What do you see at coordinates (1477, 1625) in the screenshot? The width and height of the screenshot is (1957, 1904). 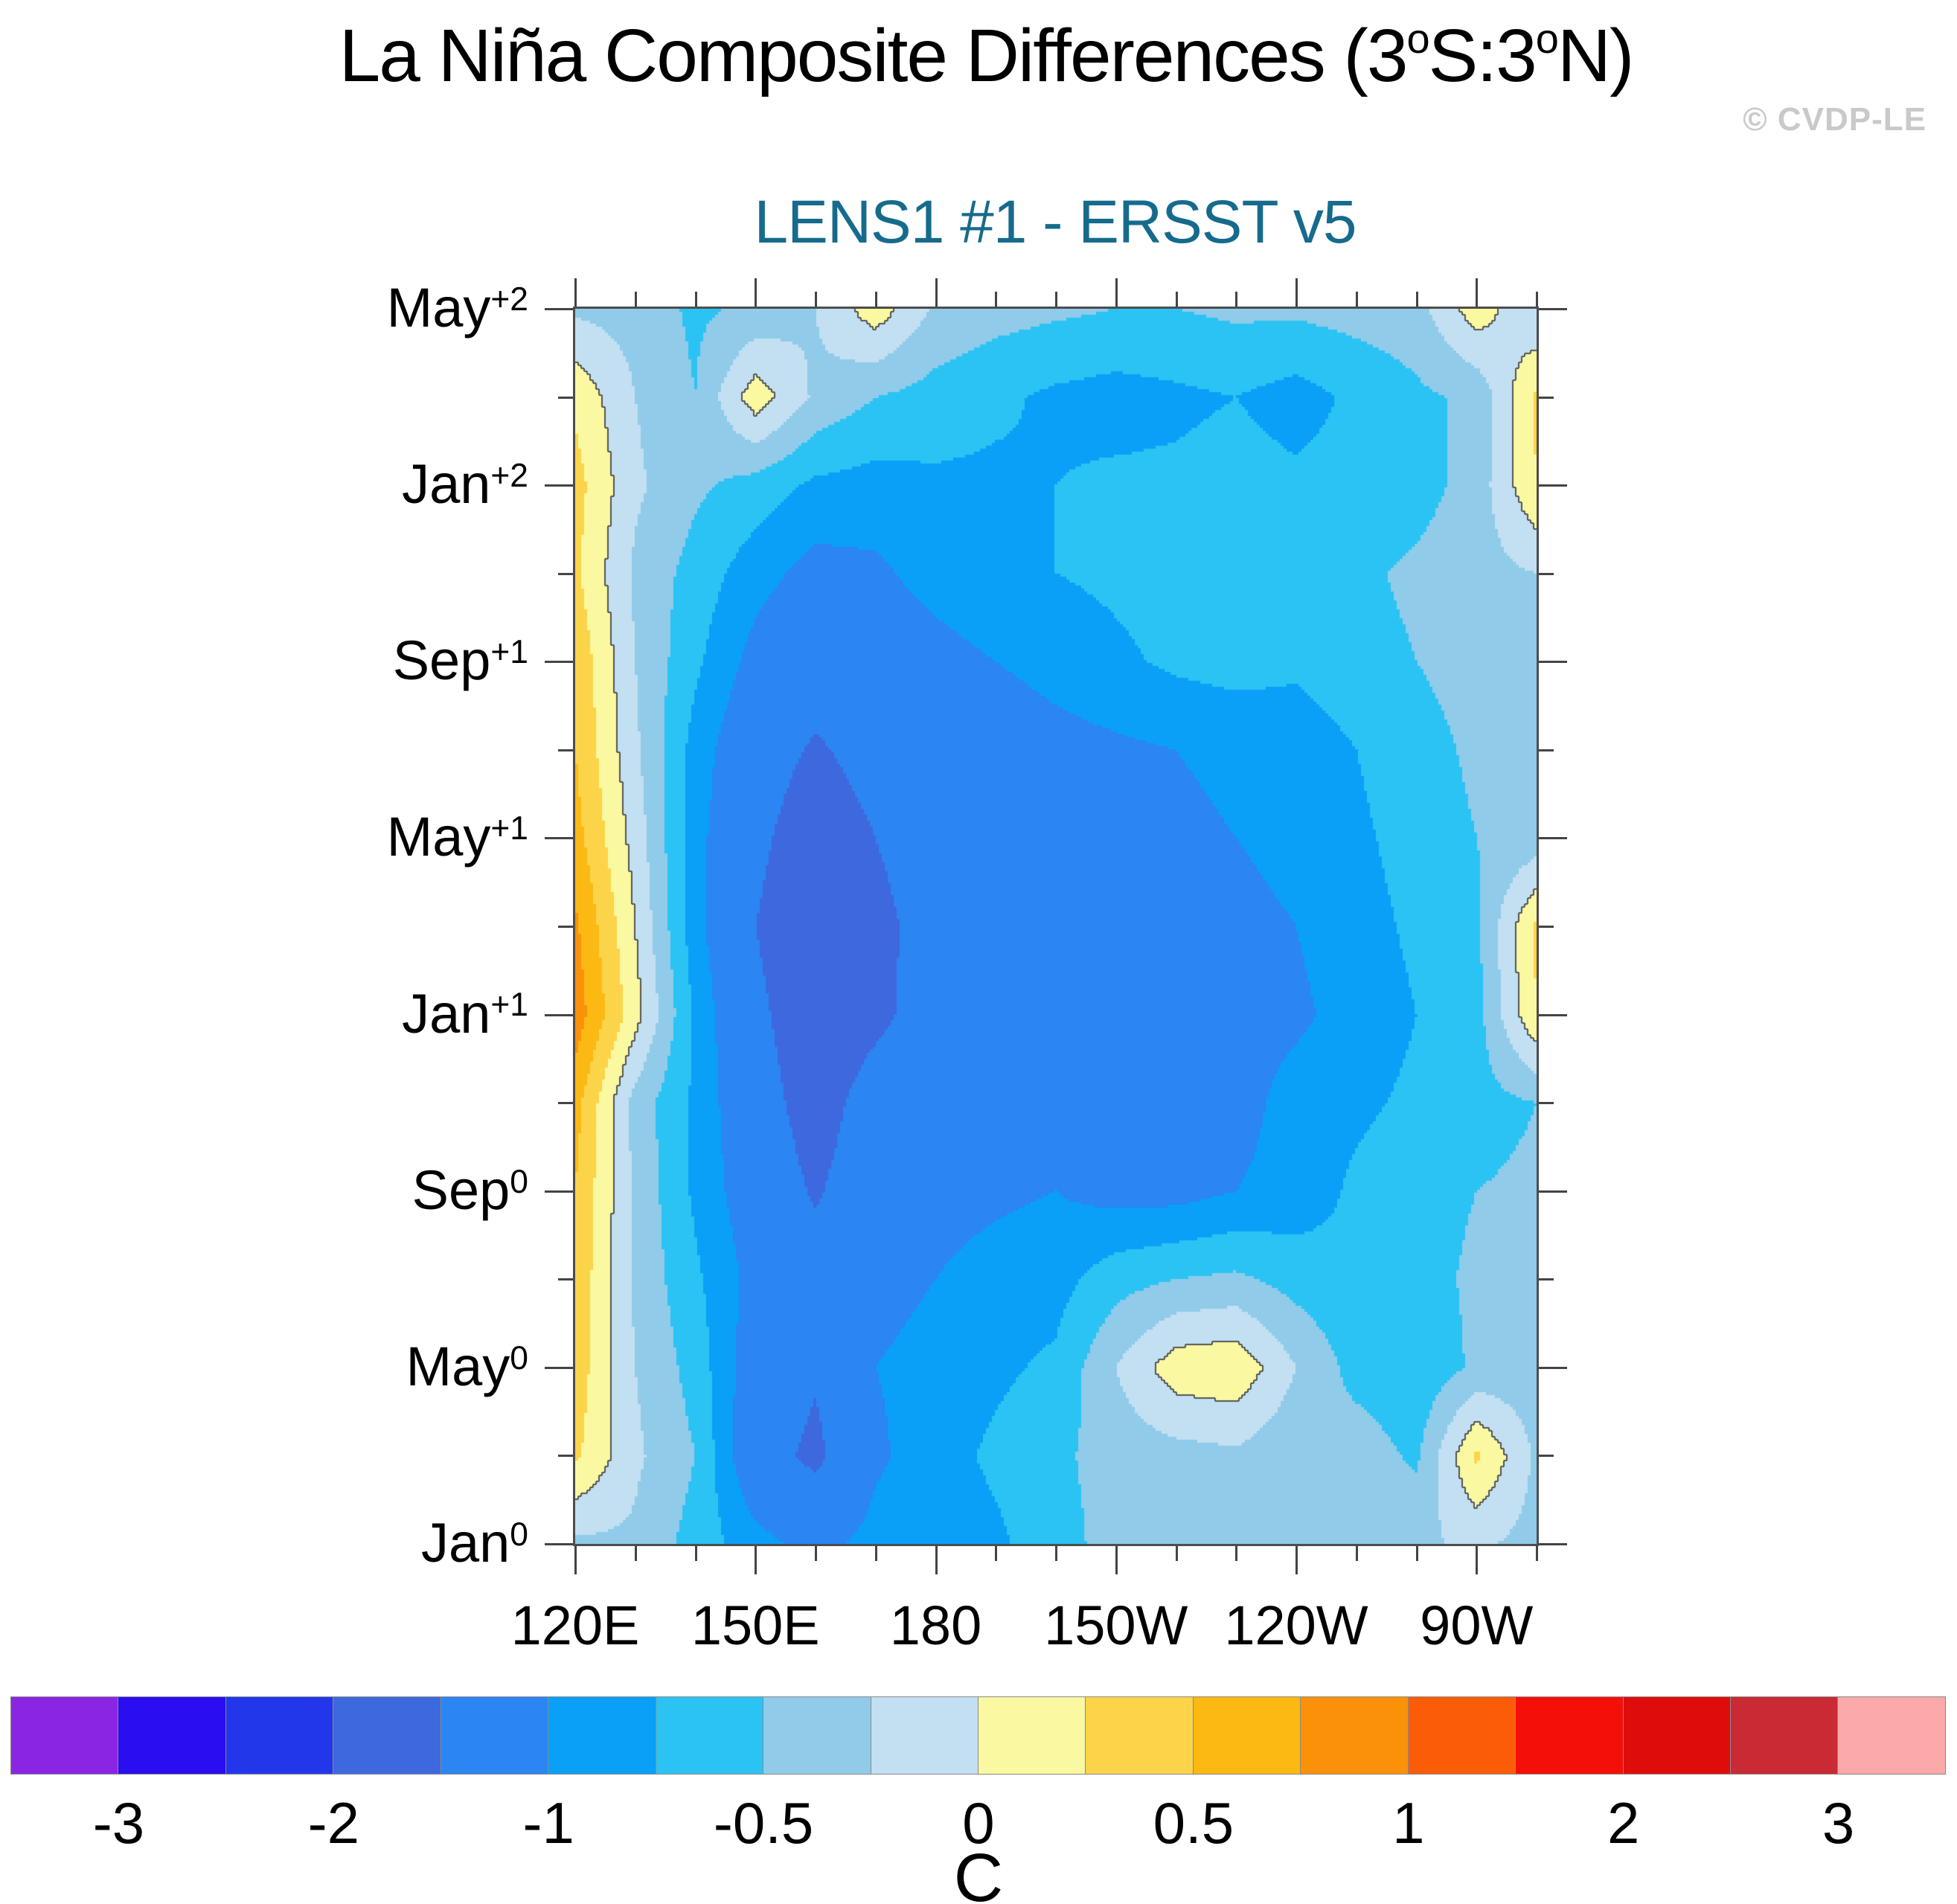 I see `x-tick-label: 90W` at bounding box center [1477, 1625].